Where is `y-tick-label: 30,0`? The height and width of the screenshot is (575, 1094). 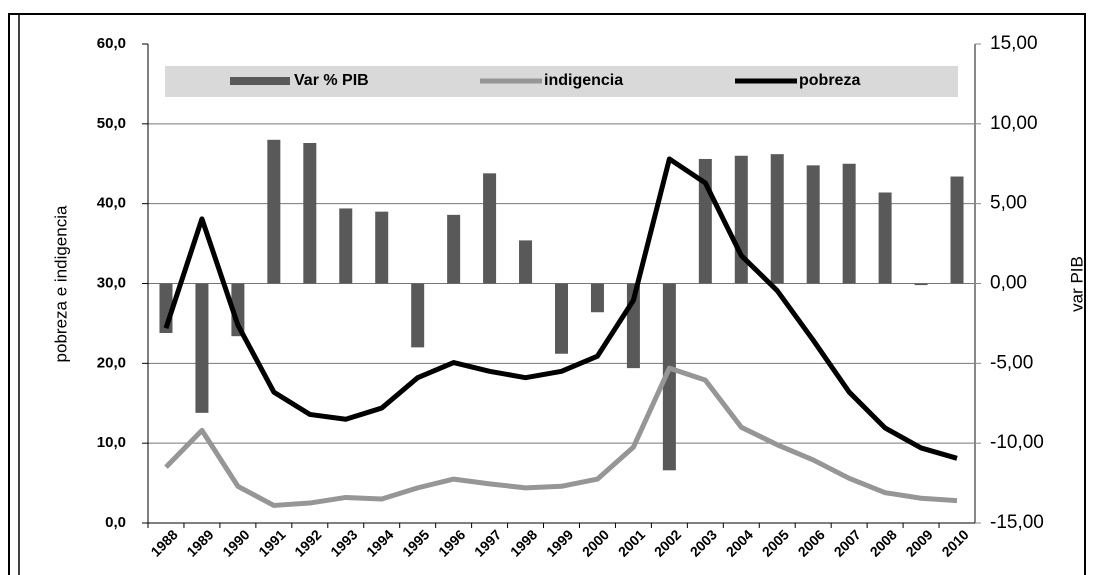 y-tick-label: 30,0 is located at coordinates (111, 282).